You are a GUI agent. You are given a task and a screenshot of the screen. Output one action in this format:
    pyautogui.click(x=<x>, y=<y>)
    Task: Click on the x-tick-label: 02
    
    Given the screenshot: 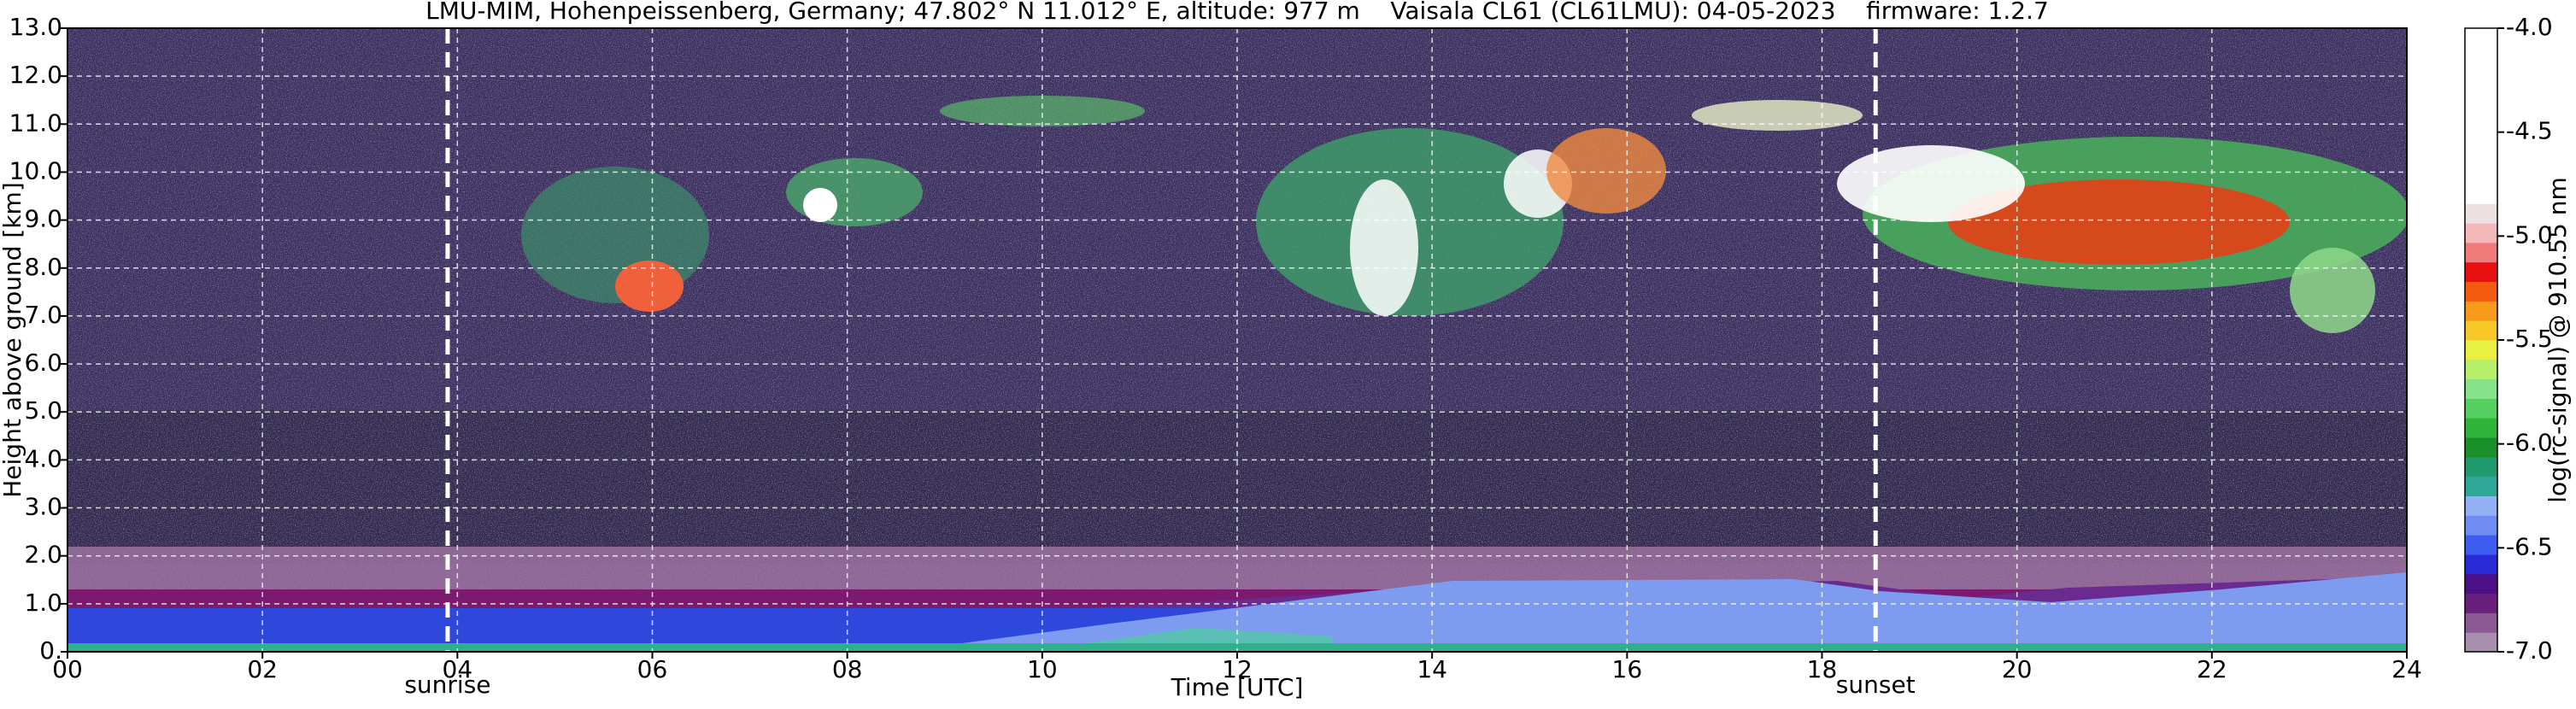 What is the action you would take?
    pyautogui.click(x=262, y=669)
    